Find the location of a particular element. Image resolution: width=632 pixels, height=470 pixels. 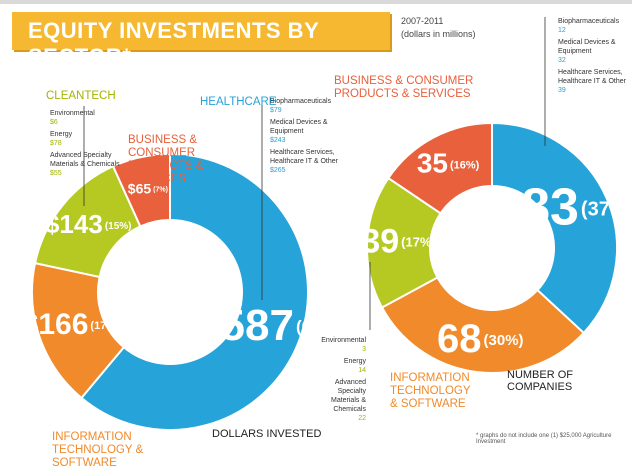

title-banner: EQUITY INVESTMENTS BY SECTOR* is located at coordinates (201, 40).